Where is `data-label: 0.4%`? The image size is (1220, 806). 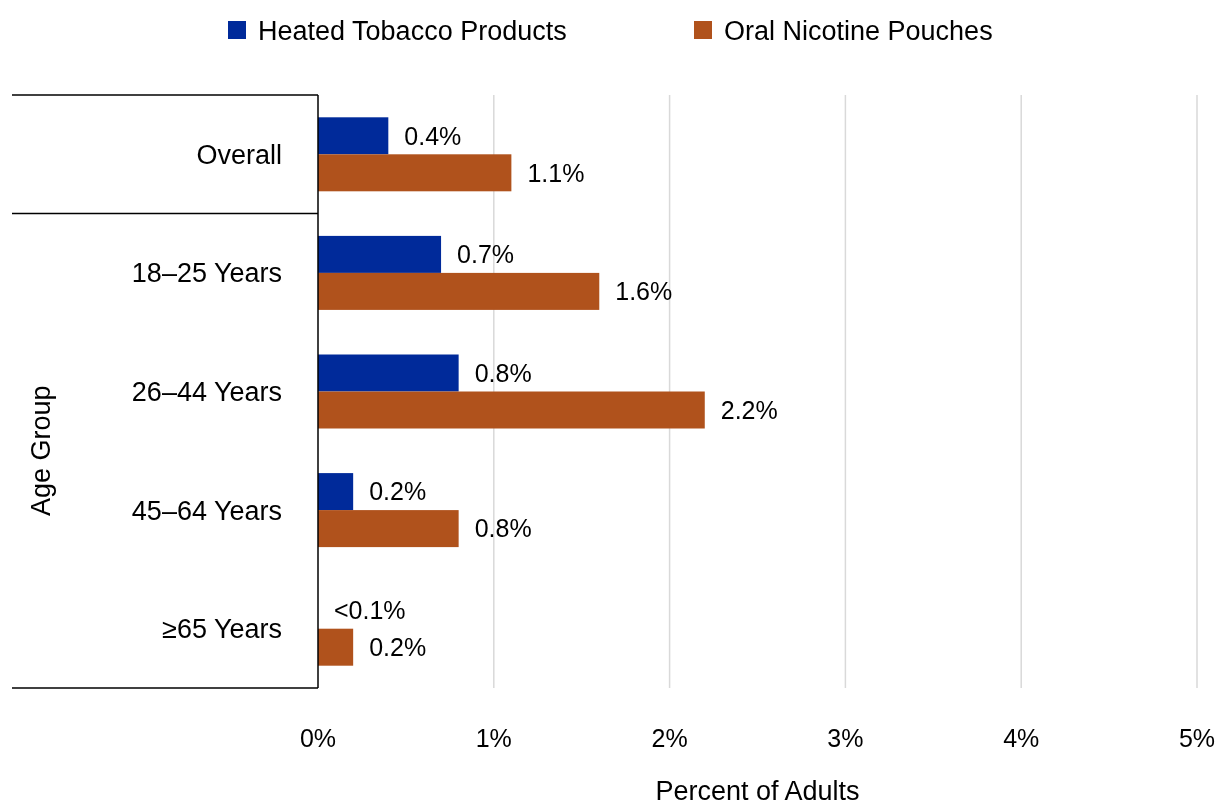
data-label: 0.4% is located at coordinates (433, 135).